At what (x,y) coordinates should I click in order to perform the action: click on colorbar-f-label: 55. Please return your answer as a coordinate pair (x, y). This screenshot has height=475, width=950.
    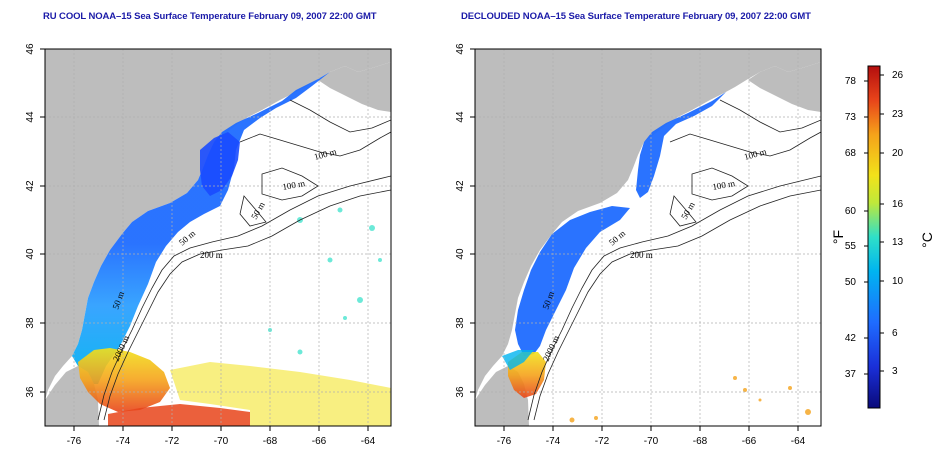
    Looking at the image, I should click on (851, 246).